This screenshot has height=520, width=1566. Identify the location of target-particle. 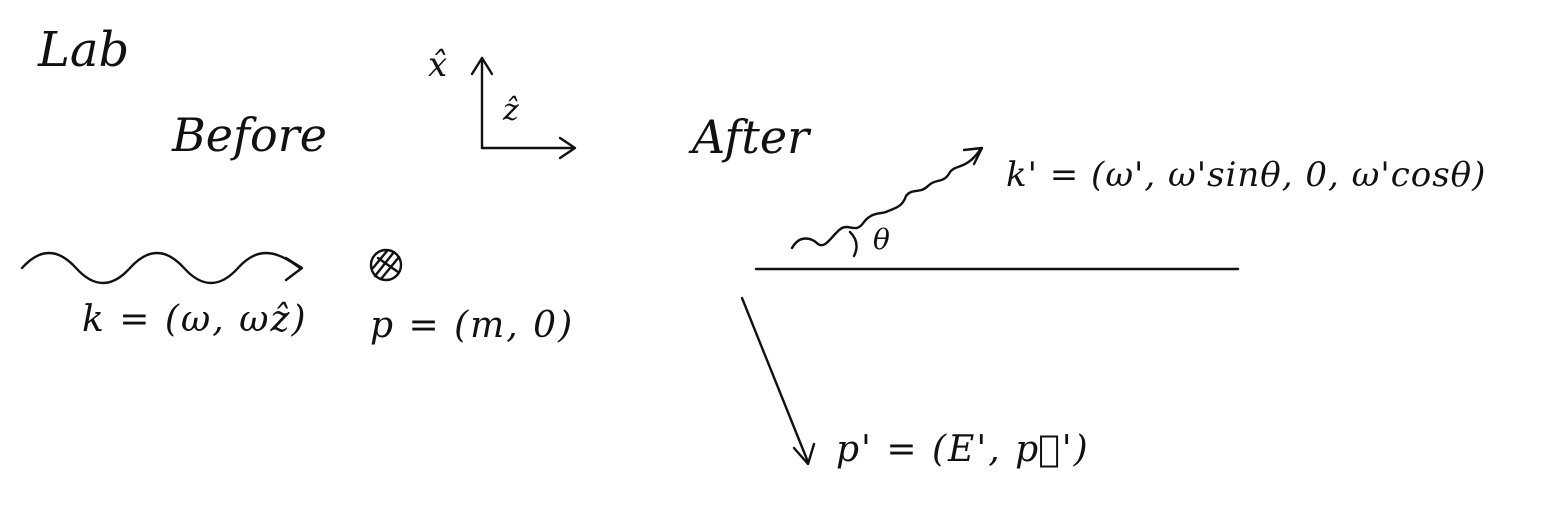
(386, 265).